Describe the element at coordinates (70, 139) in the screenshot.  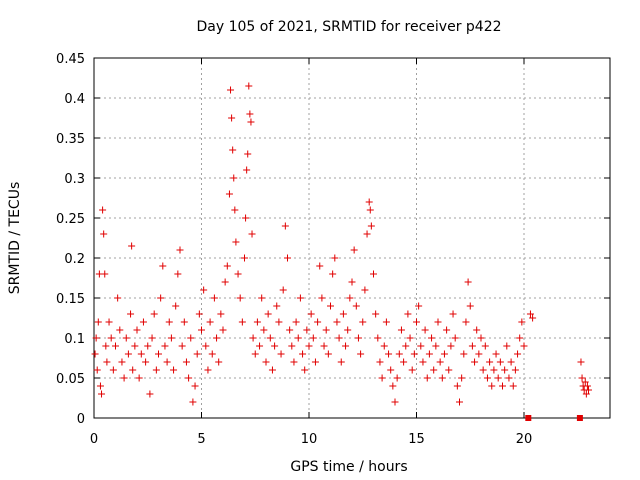
I see `y-tick-label: 0.35` at that location.